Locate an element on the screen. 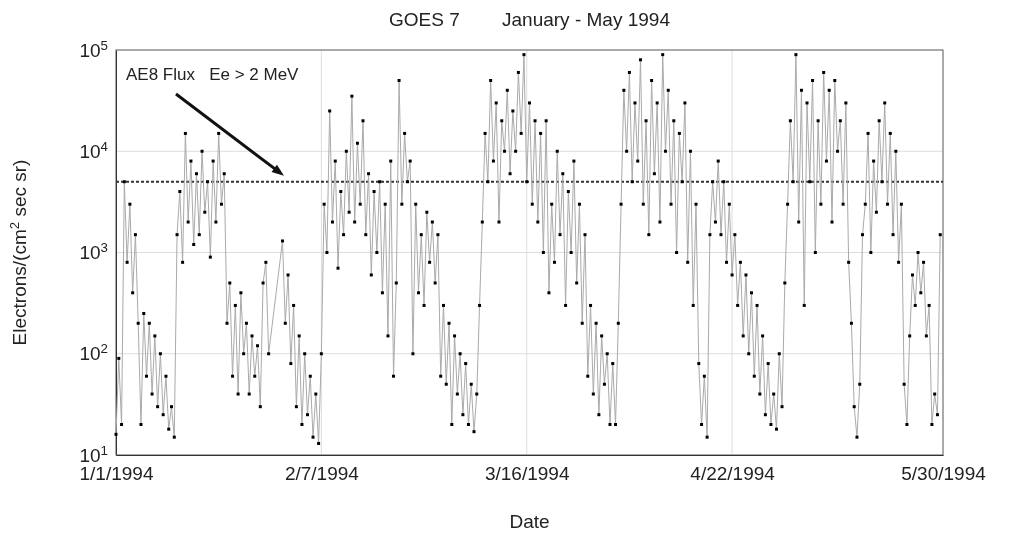 The height and width of the screenshot is (536, 1025). x-tick-label: 1/1/1994 is located at coordinates (116, 474).